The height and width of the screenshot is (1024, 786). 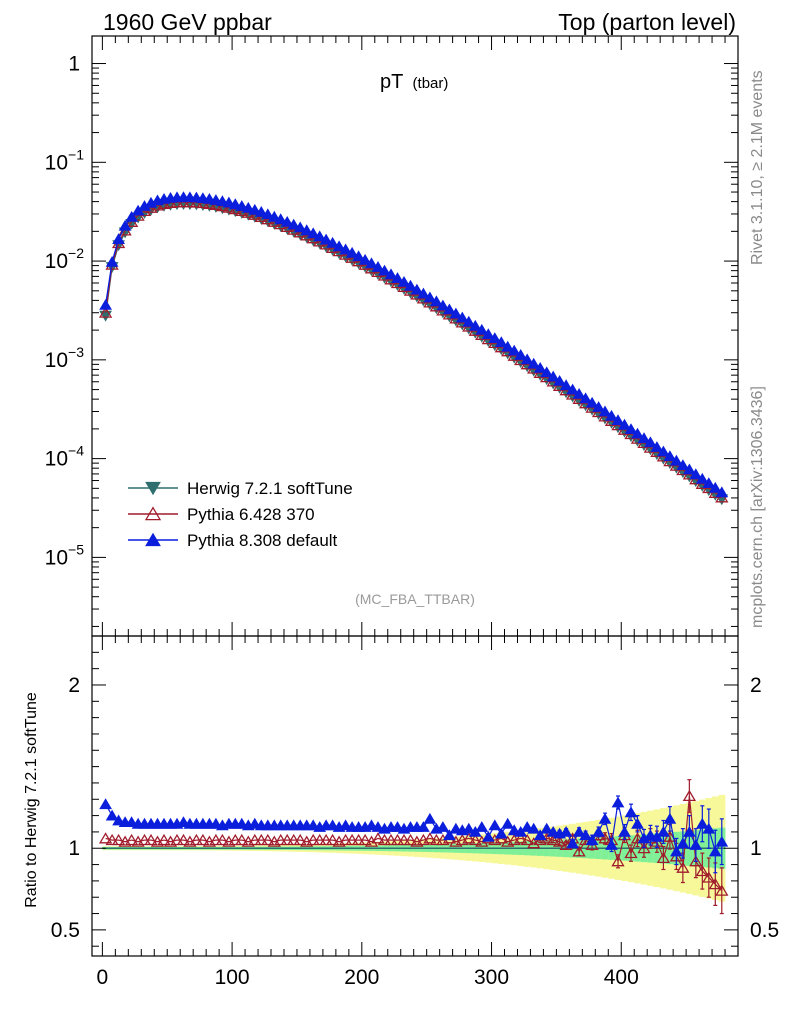 I want to click on y-tick-label: 1, so click(x=74, y=64).